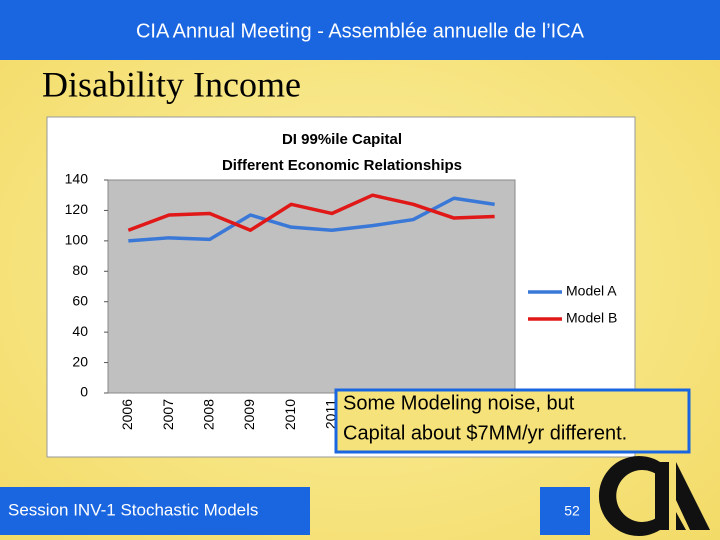  What do you see at coordinates (77, 179) in the screenshot?
I see `y-tick-label: 140` at bounding box center [77, 179].